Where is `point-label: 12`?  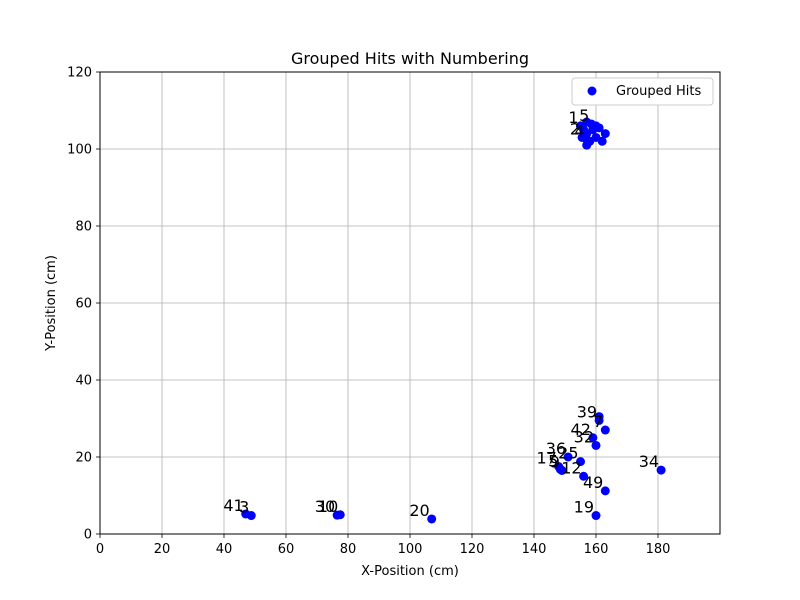 point-label: 12 is located at coordinates (571, 467).